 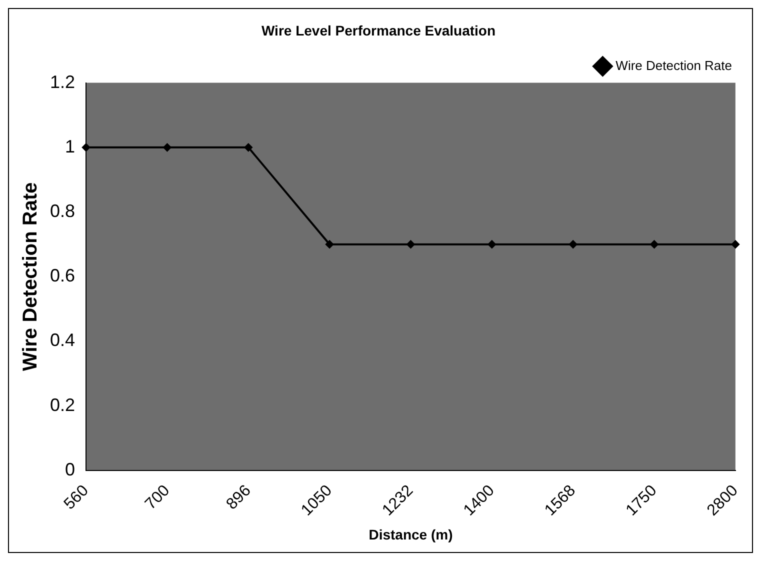 What do you see at coordinates (63, 340) in the screenshot?
I see `y-tick-label: 0.4` at bounding box center [63, 340].